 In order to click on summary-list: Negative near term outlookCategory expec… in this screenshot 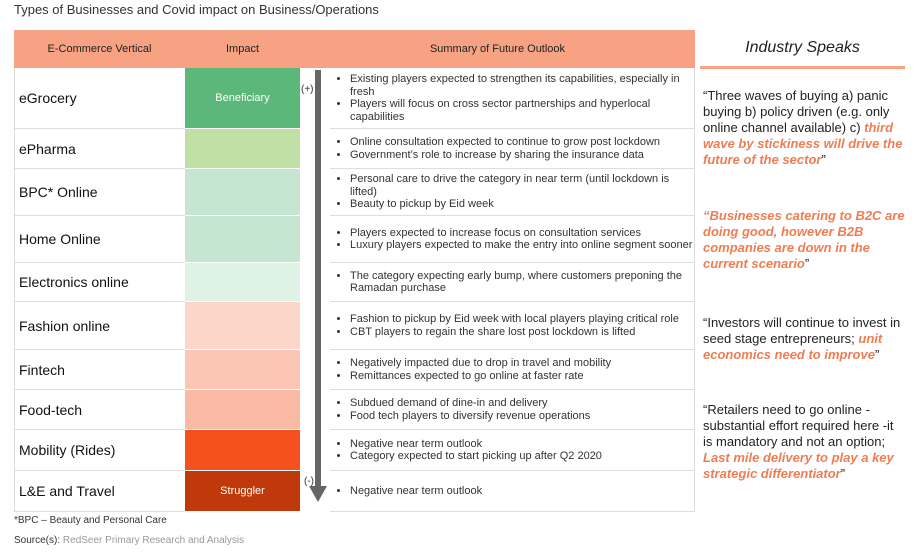, I will do `click(466, 450)`.